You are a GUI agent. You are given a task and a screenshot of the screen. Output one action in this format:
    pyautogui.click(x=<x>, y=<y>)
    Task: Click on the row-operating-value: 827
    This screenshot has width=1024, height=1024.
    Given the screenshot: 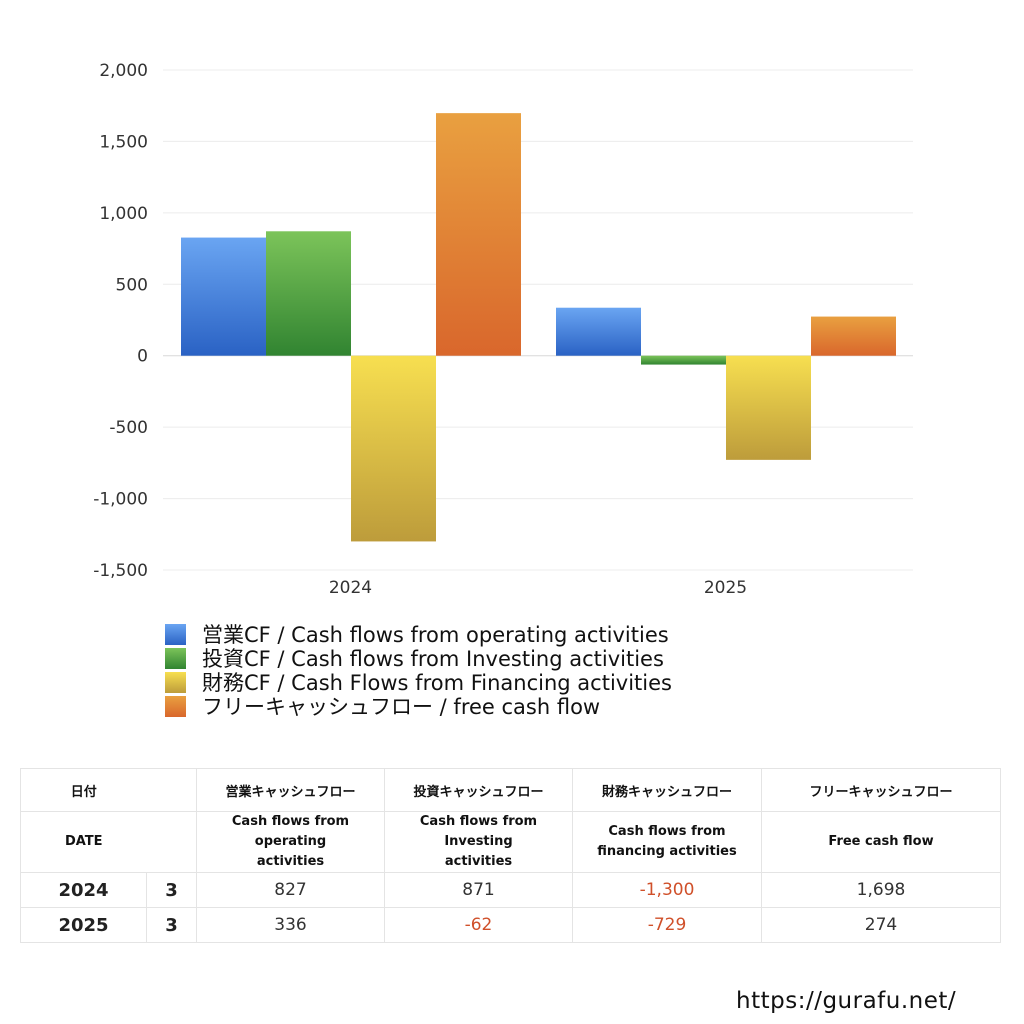 What is the action you would take?
    pyautogui.click(x=290, y=890)
    